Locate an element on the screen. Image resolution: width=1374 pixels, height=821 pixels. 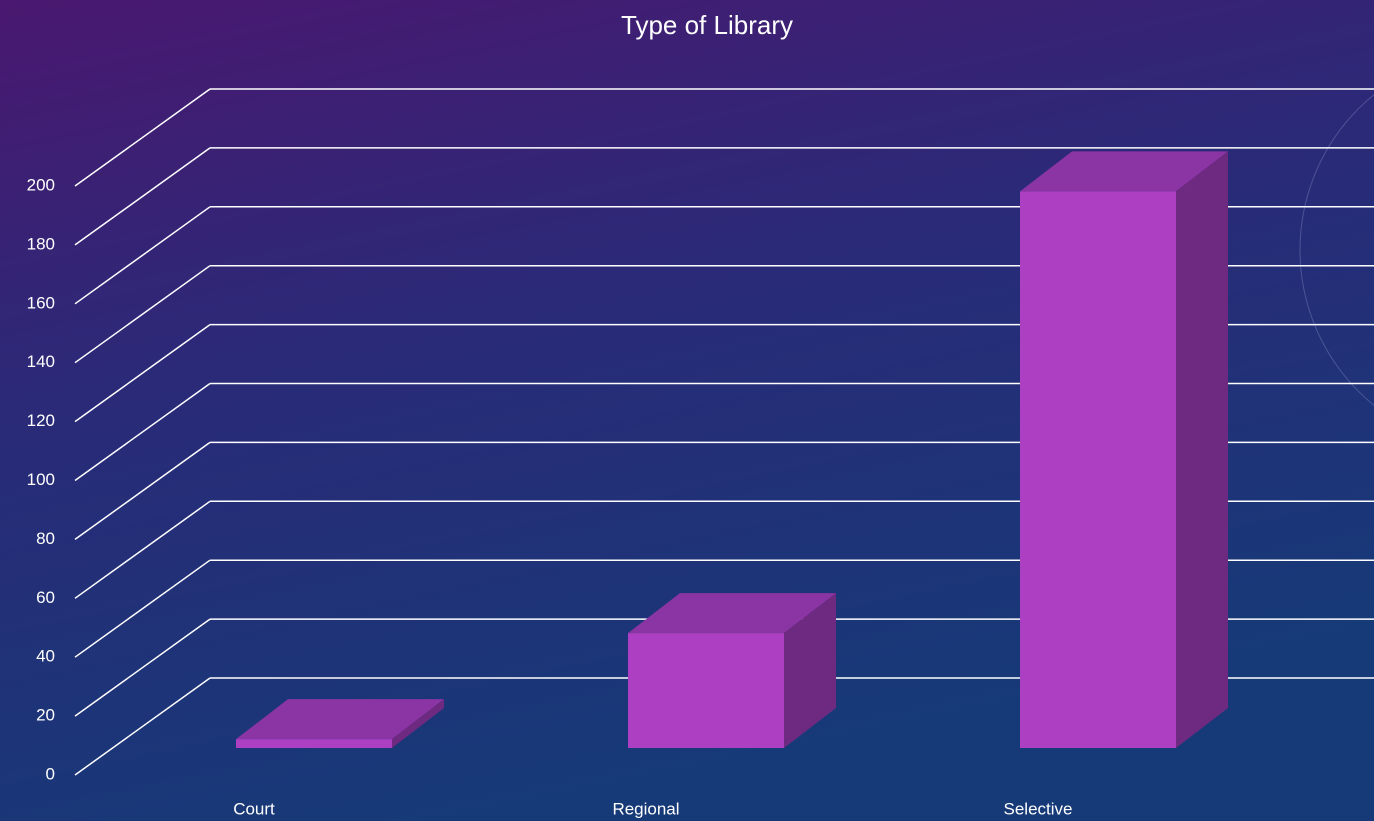
y-tick-label: 120 is located at coordinates (41, 420).